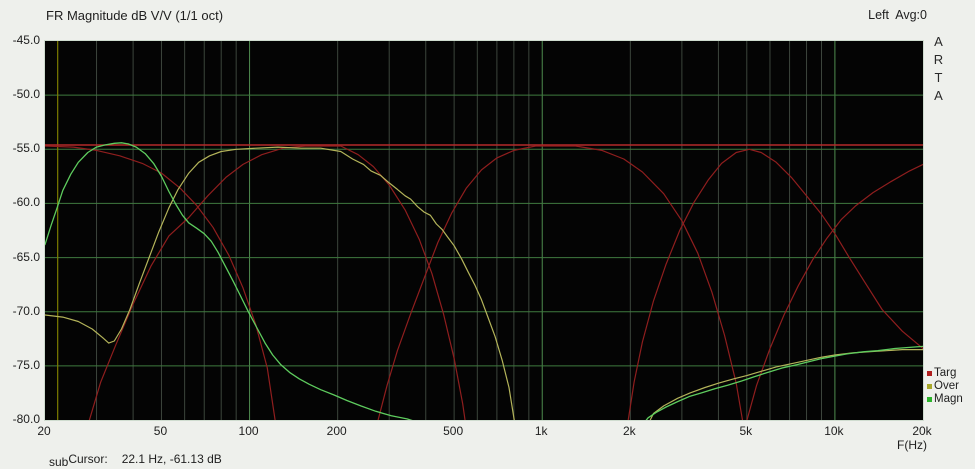  What do you see at coordinates (336, 431) in the screenshot?
I see `x-tick-label: 200` at bounding box center [336, 431].